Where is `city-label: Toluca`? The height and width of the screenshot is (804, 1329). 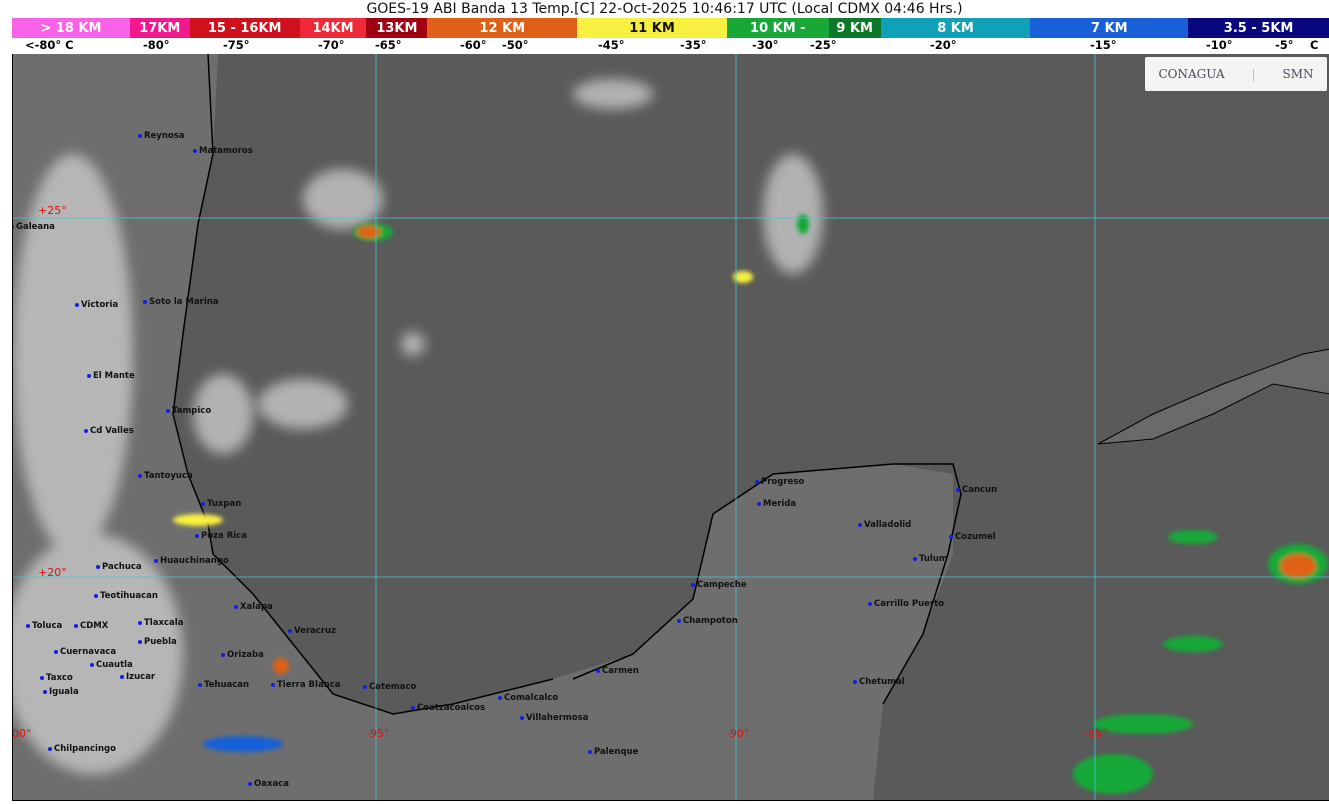
city-label: Toluca is located at coordinates (44, 626).